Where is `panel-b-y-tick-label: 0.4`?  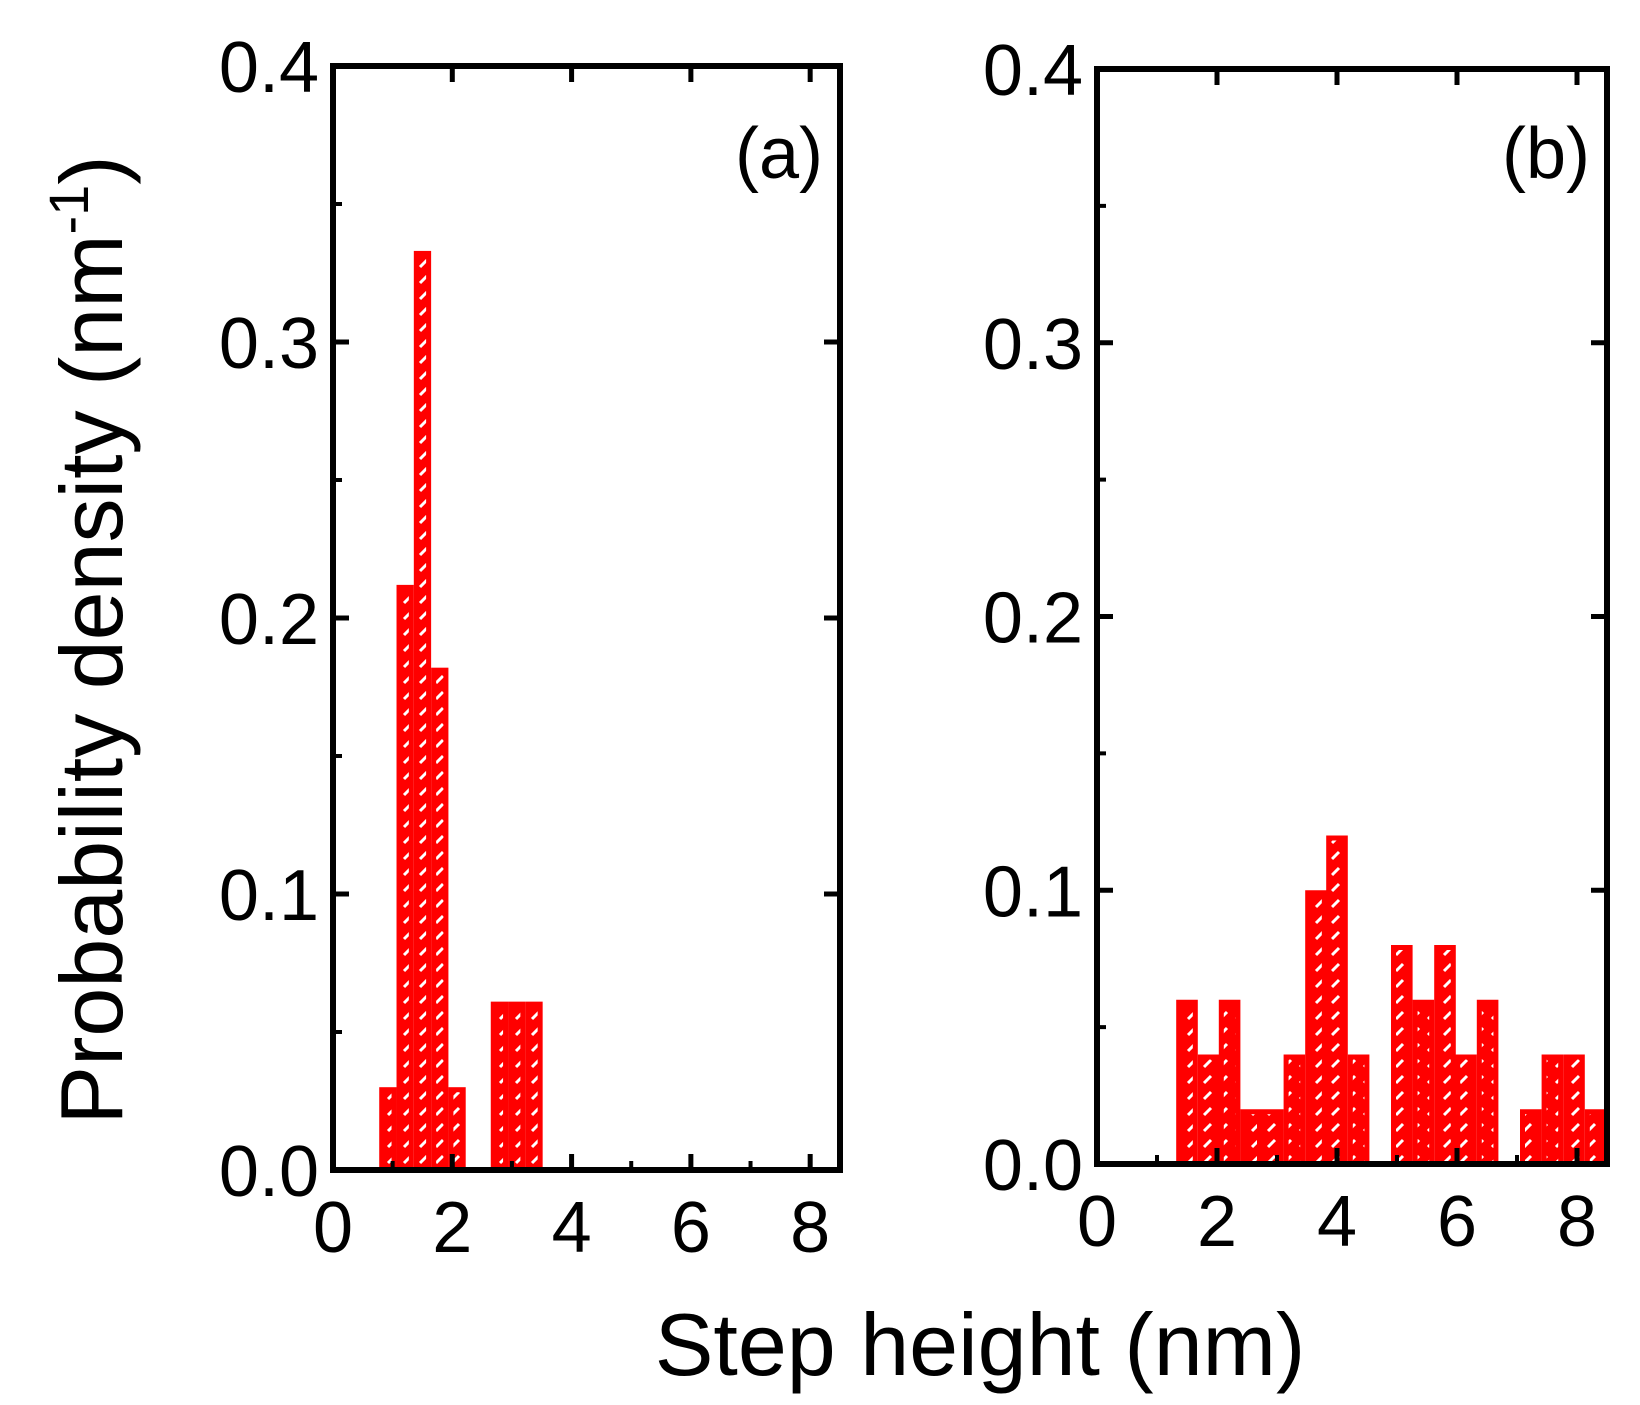 panel-b-y-tick-label: 0.4 is located at coordinates (1033, 71).